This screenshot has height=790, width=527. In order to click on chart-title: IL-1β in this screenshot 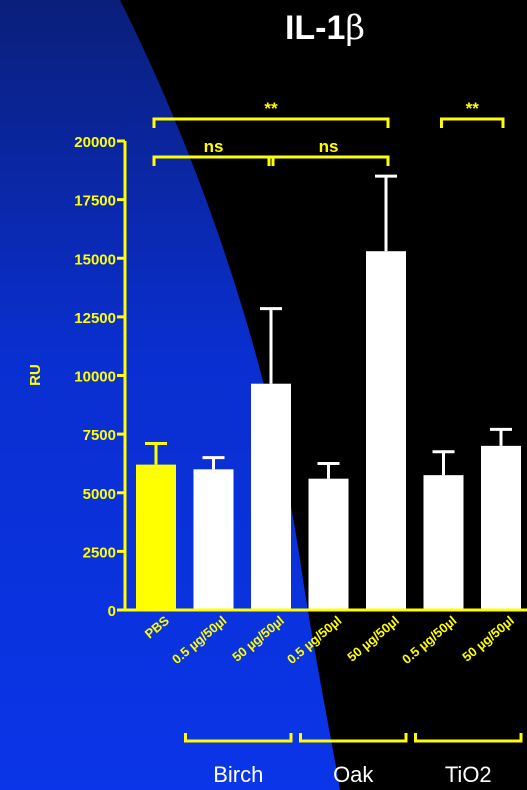, I will do `click(325, 28)`.